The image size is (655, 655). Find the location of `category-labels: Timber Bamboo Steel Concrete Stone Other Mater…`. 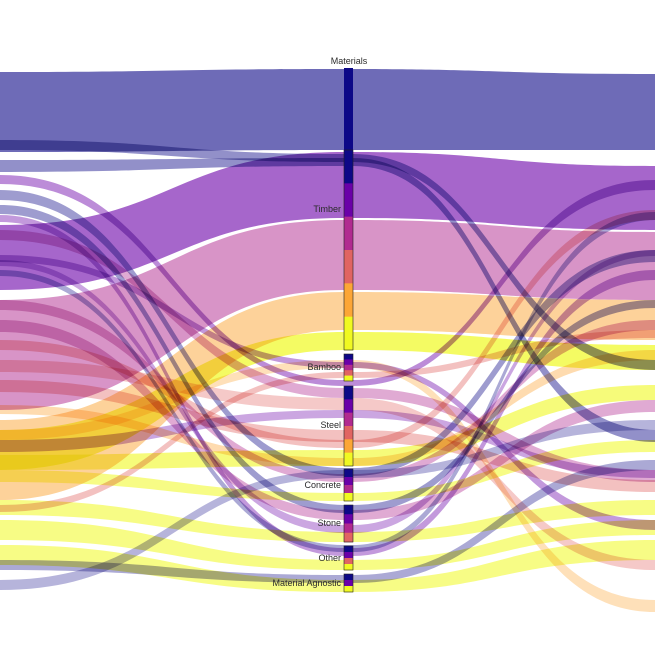

category-labels: Timber Bamboo Steel Concrete Stone Other Mater… is located at coordinates (306, 396).